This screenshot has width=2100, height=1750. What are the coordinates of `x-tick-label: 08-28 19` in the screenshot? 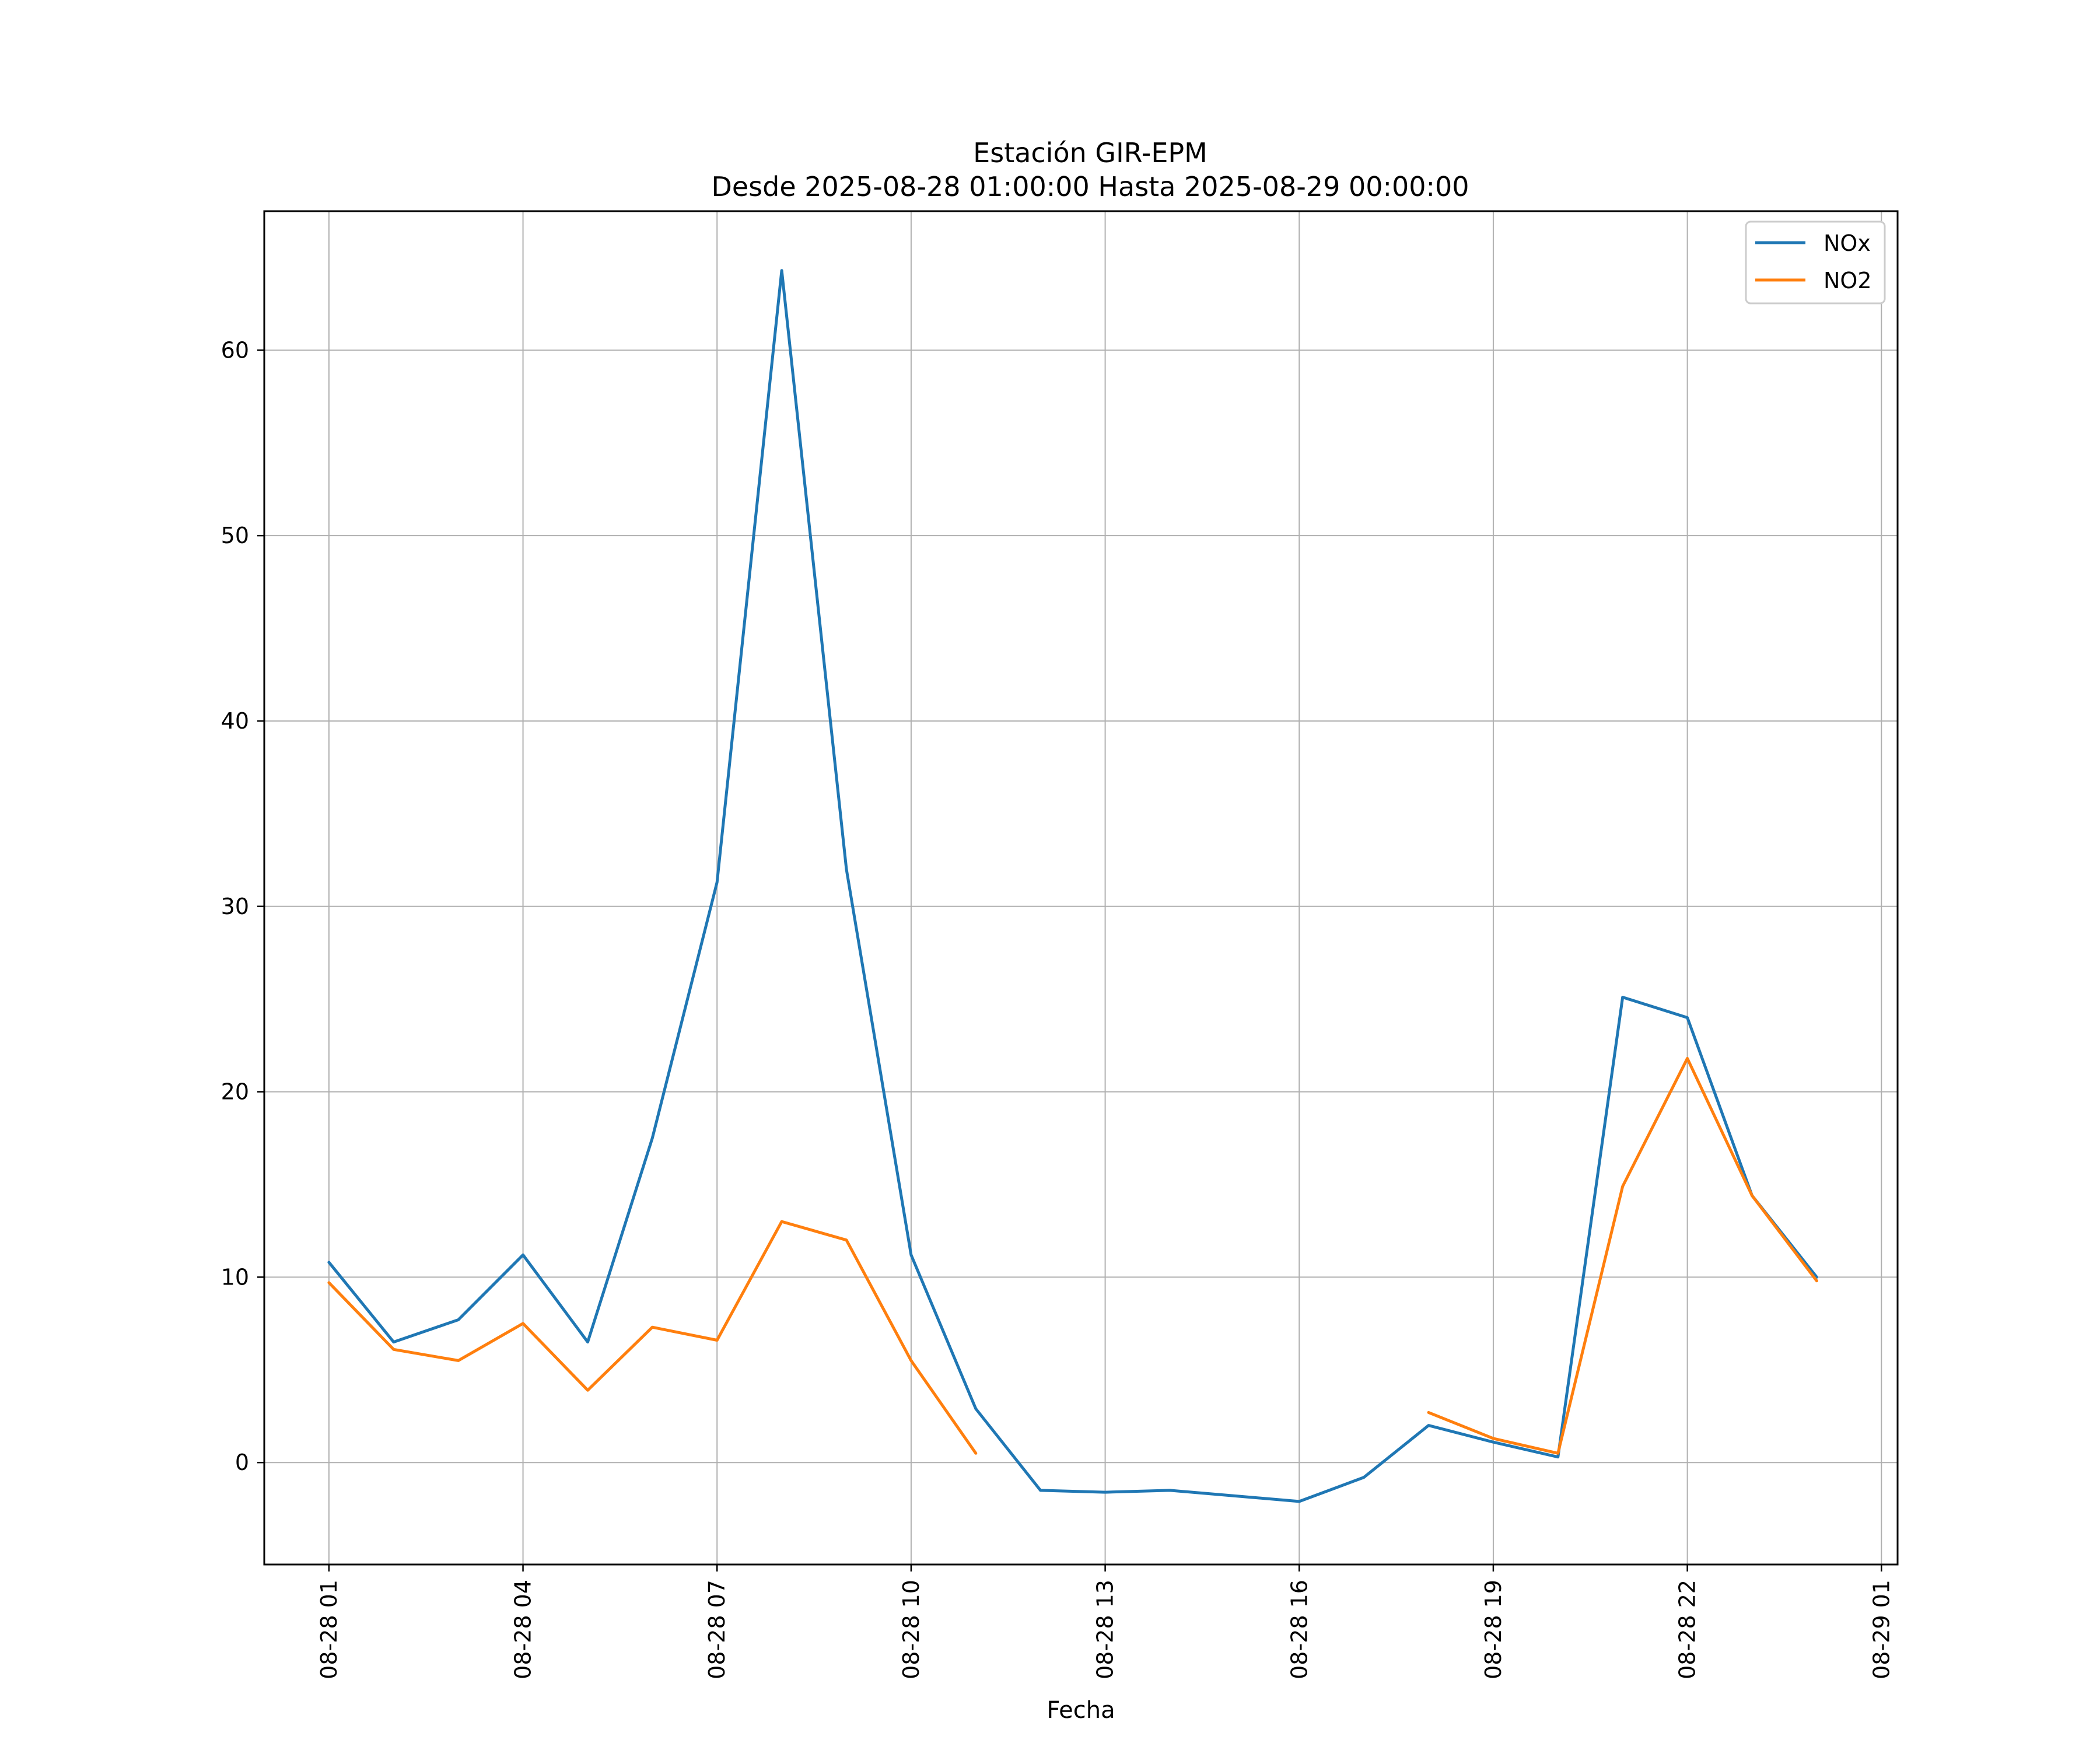 It's located at (1493, 1629).